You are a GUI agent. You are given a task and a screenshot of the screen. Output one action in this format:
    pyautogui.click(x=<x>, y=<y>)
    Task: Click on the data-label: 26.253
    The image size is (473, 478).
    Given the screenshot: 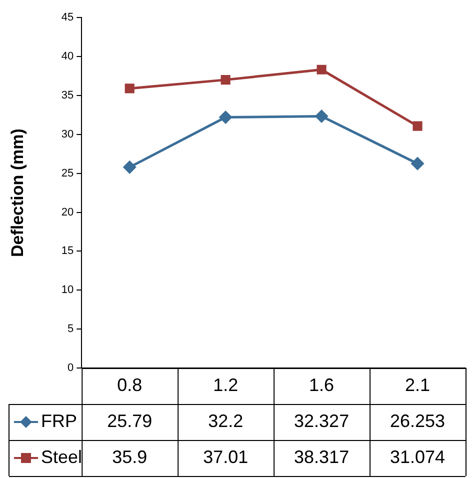 What is the action you would take?
    pyautogui.click(x=418, y=420)
    